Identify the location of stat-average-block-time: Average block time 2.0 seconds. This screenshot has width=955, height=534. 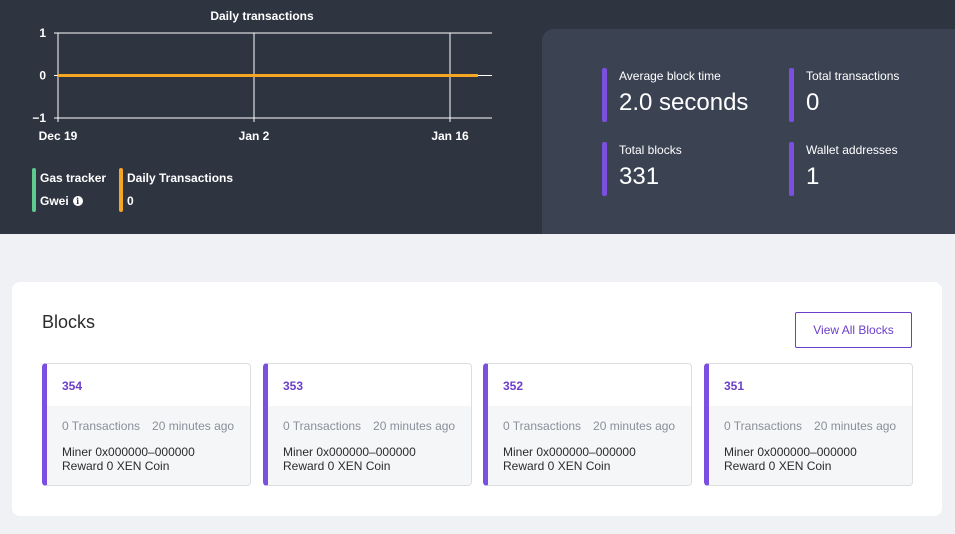
(675, 96).